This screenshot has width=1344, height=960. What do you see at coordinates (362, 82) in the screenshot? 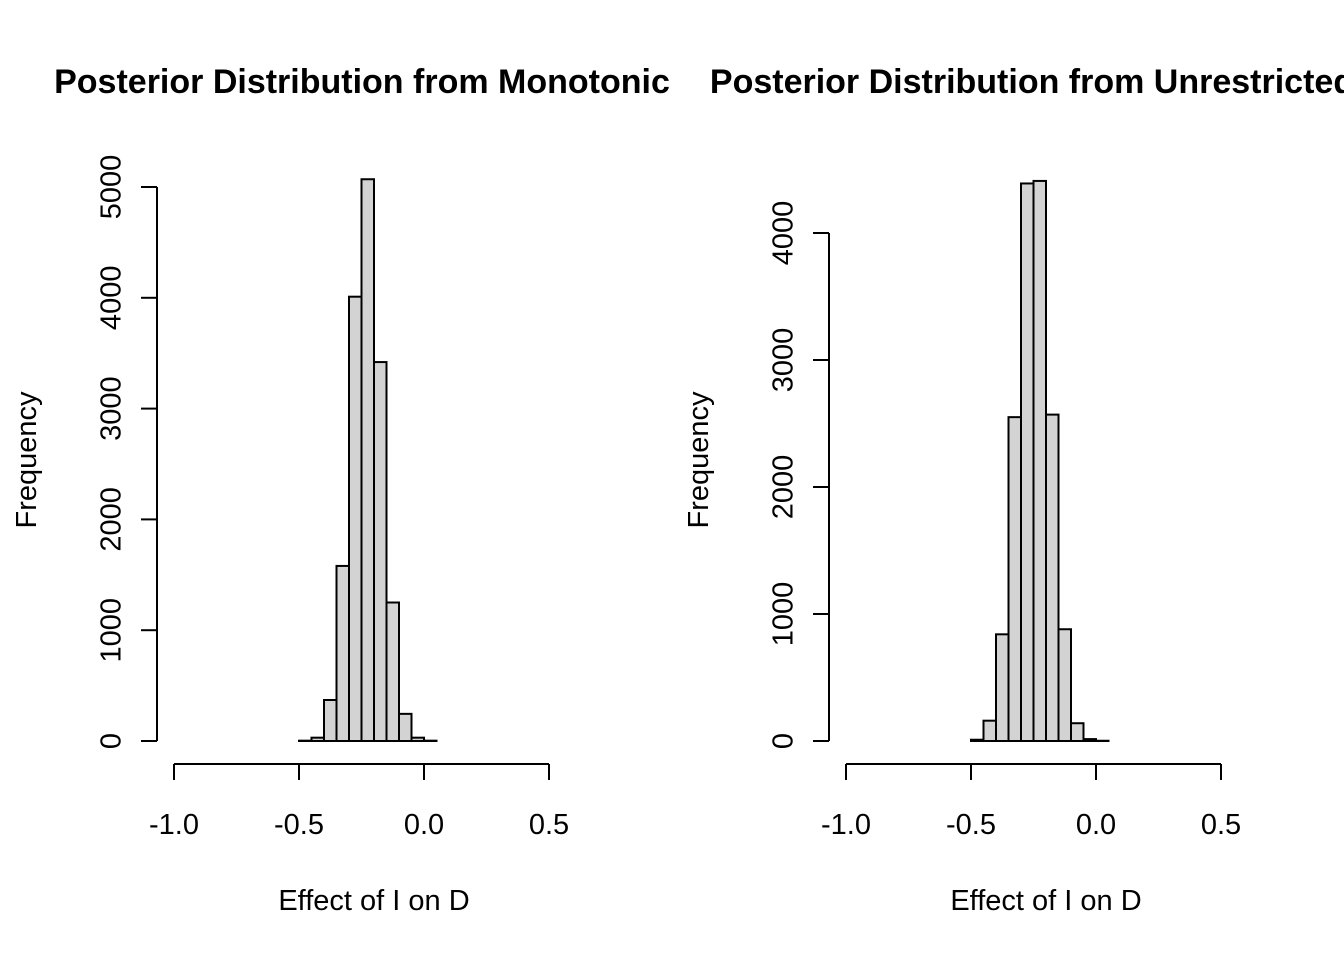
I see `chart-title: Posterior Distribution from Monotonic` at bounding box center [362, 82].